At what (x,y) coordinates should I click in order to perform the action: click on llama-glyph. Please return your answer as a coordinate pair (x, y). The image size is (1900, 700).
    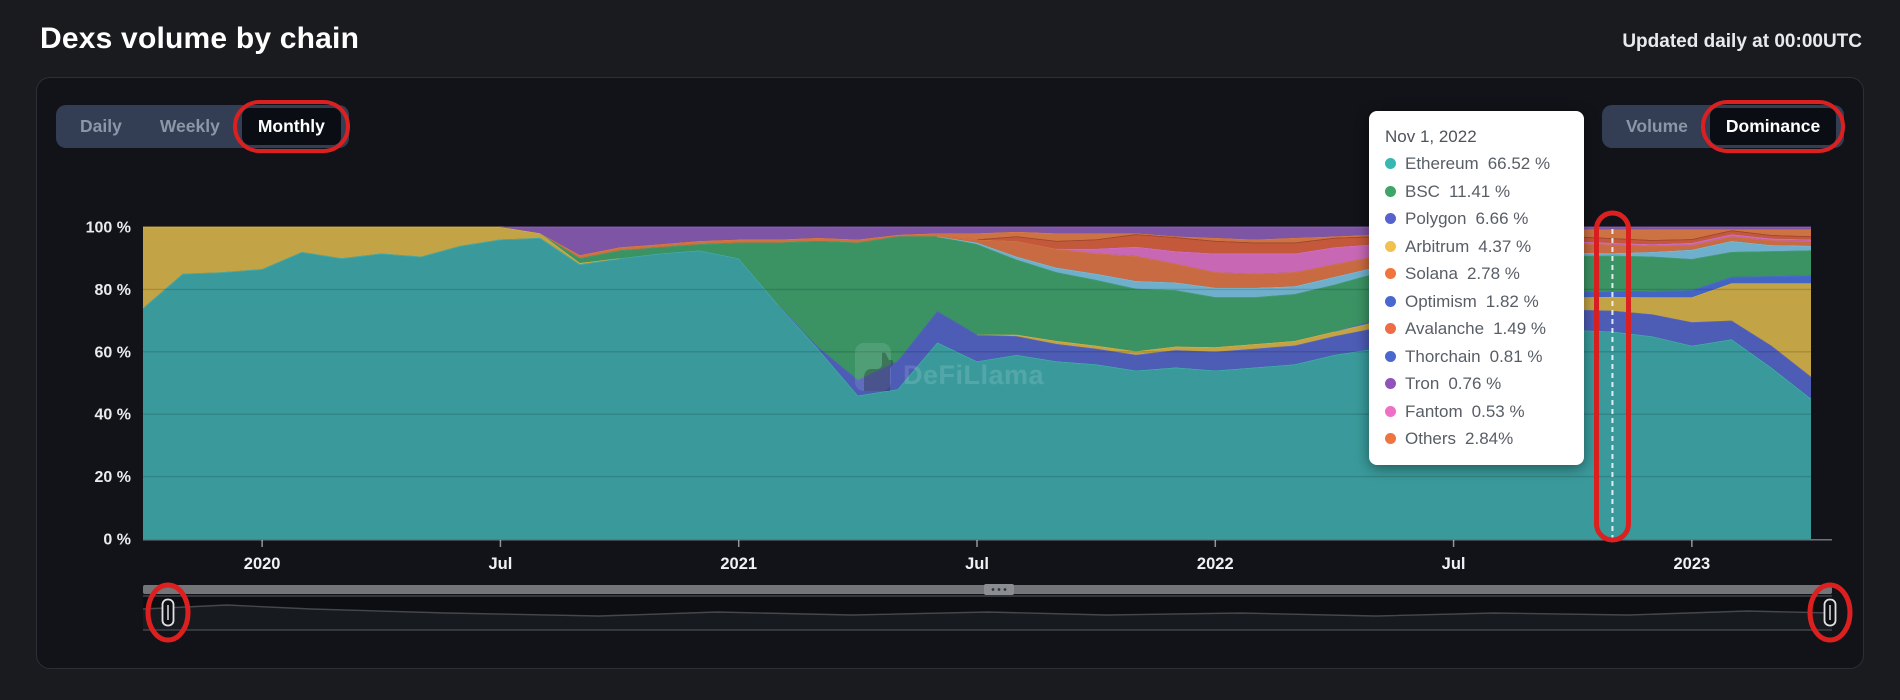
    Looking at the image, I should click on (879, 371).